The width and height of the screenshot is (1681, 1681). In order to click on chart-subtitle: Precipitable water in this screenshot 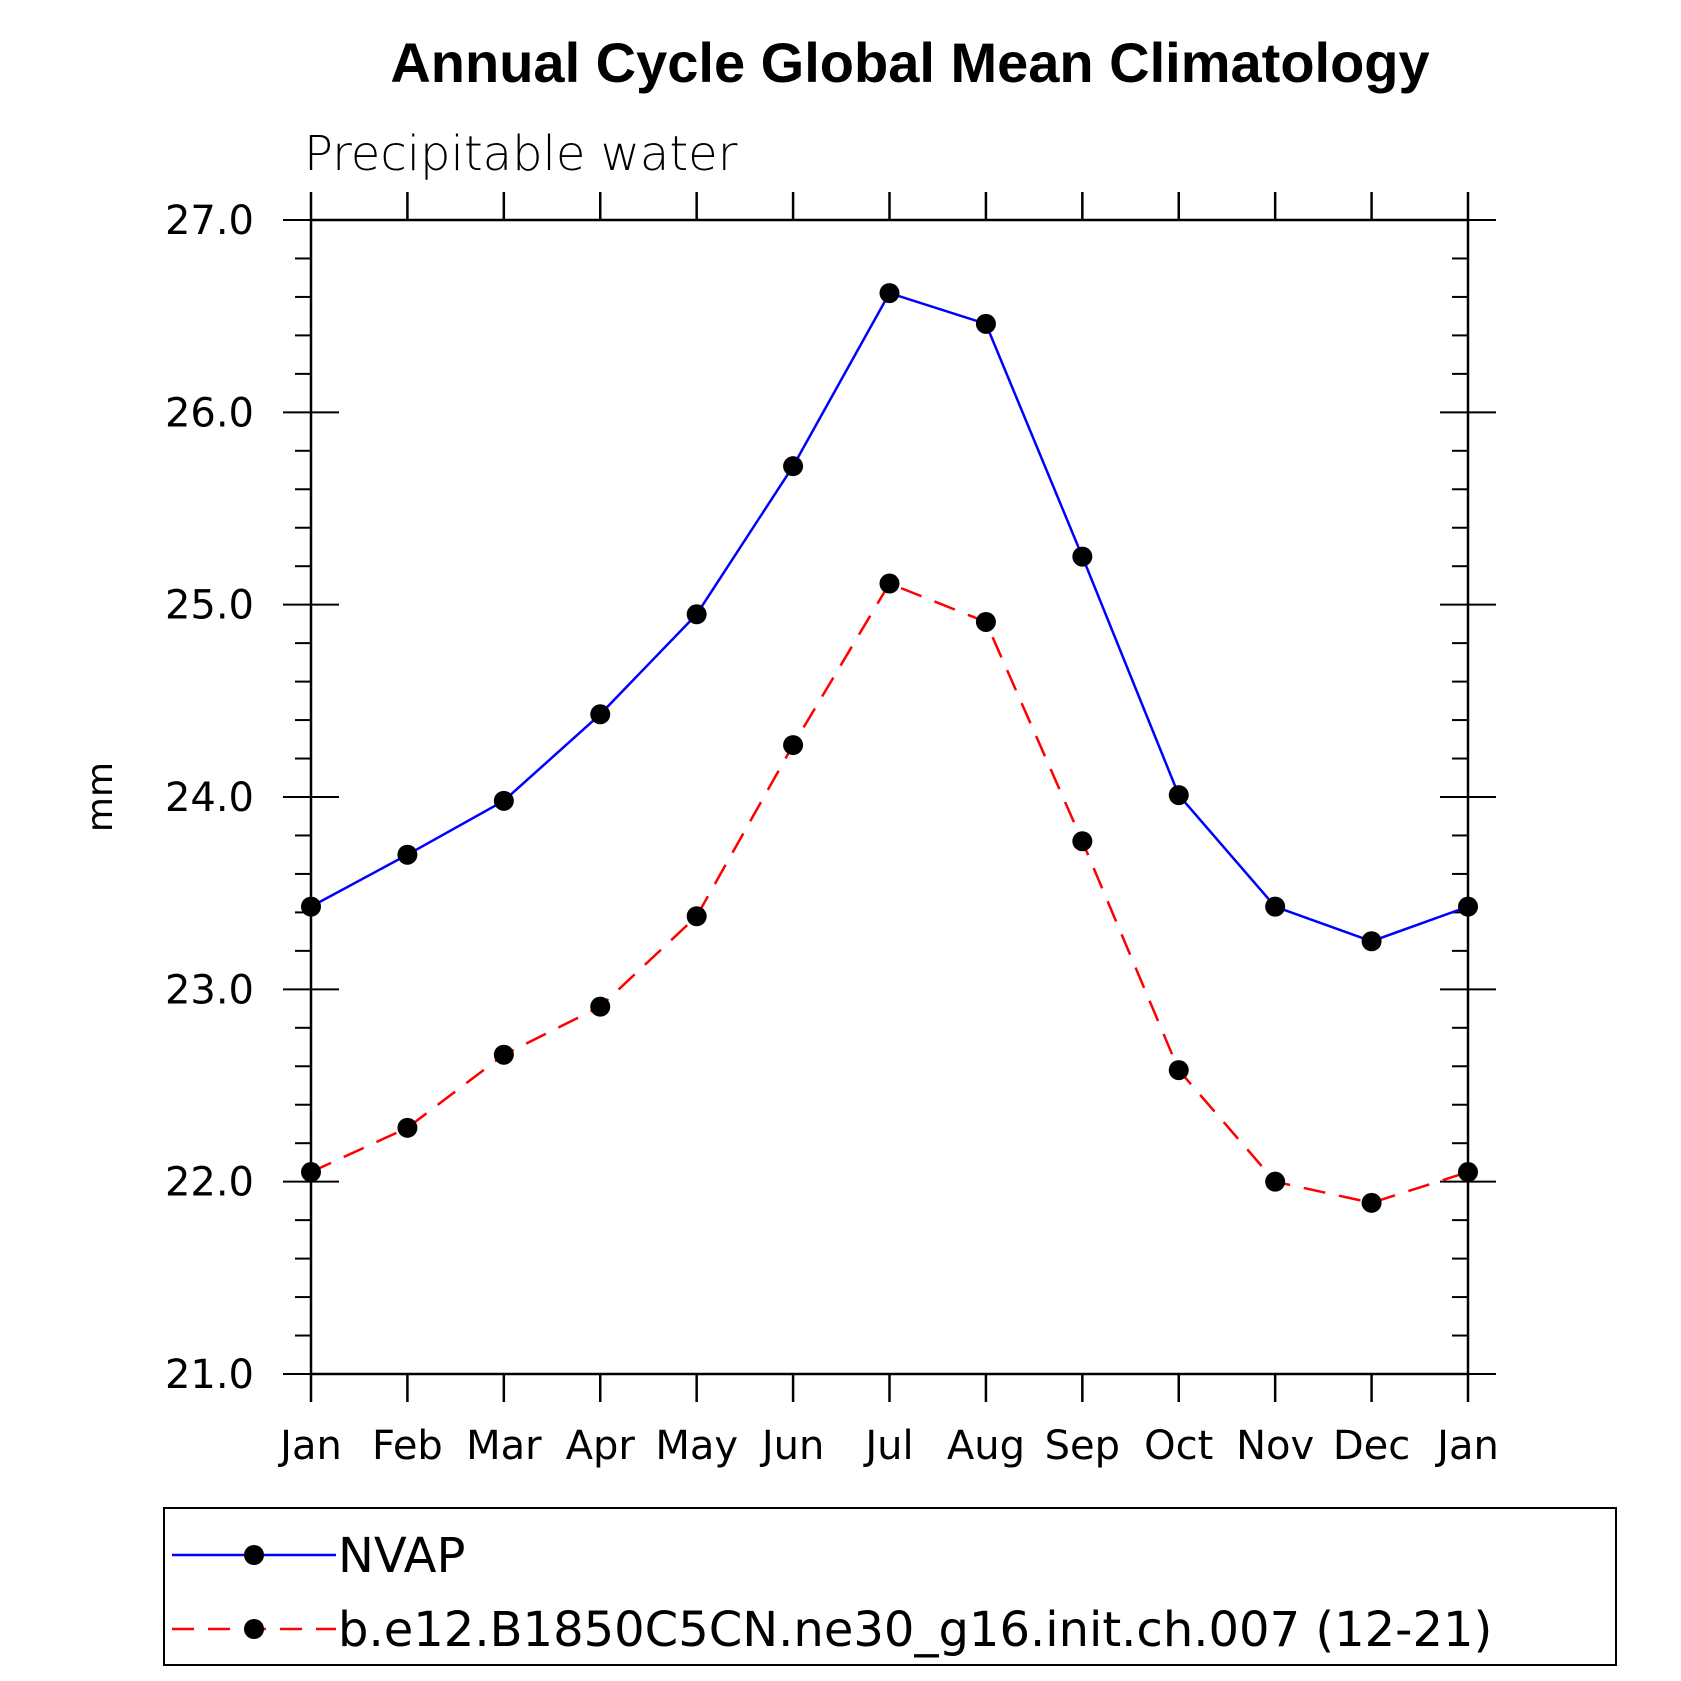, I will do `click(521, 154)`.